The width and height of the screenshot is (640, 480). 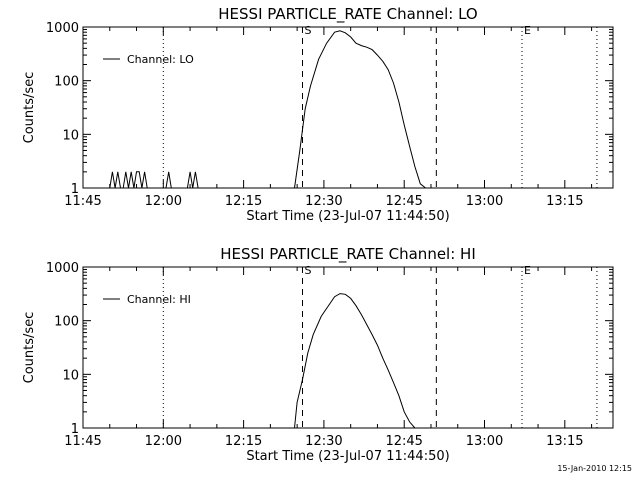 I want to click on chart-title: HESSI PARTICLE_RATE Channel: LO, so click(x=347, y=14).